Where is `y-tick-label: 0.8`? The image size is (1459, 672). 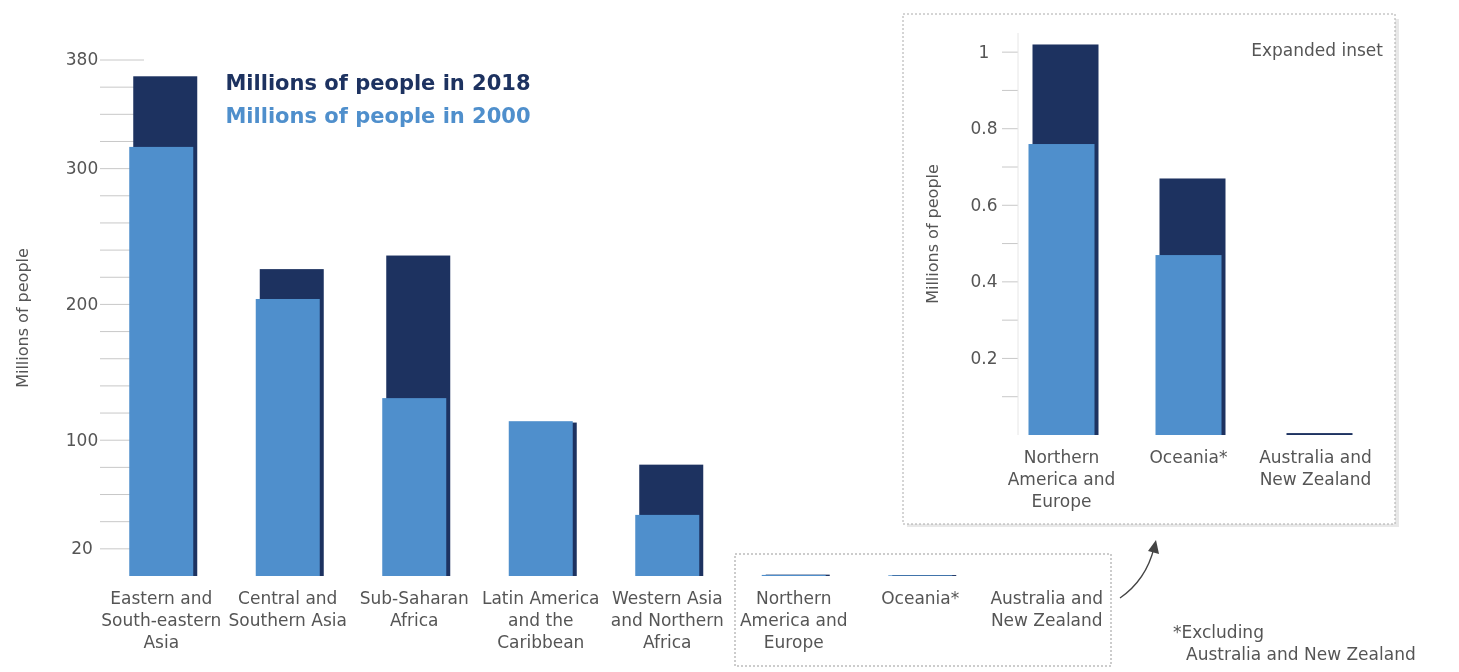
y-tick-label: 0.8 is located at coordinates (984, 128).